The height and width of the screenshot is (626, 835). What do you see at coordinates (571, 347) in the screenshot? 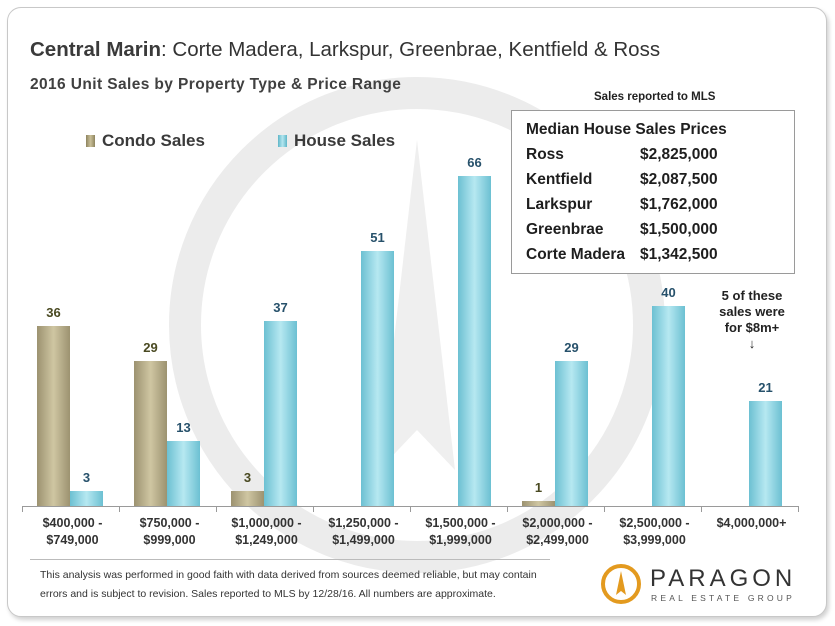
I see `house-data-label: 29` at bounding box center [571, 347].